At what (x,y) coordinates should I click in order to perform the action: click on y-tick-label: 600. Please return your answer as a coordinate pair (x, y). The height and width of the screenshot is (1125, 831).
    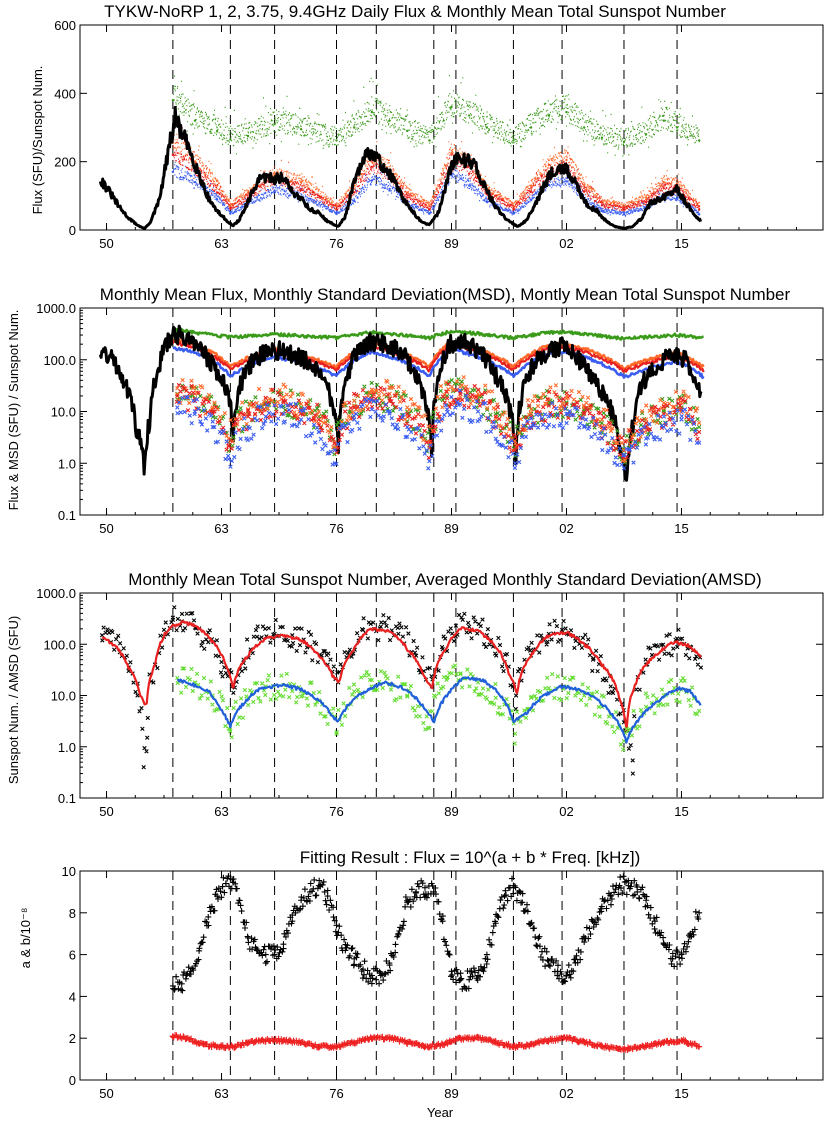
    Looking at the image, I should click on (65, 25).